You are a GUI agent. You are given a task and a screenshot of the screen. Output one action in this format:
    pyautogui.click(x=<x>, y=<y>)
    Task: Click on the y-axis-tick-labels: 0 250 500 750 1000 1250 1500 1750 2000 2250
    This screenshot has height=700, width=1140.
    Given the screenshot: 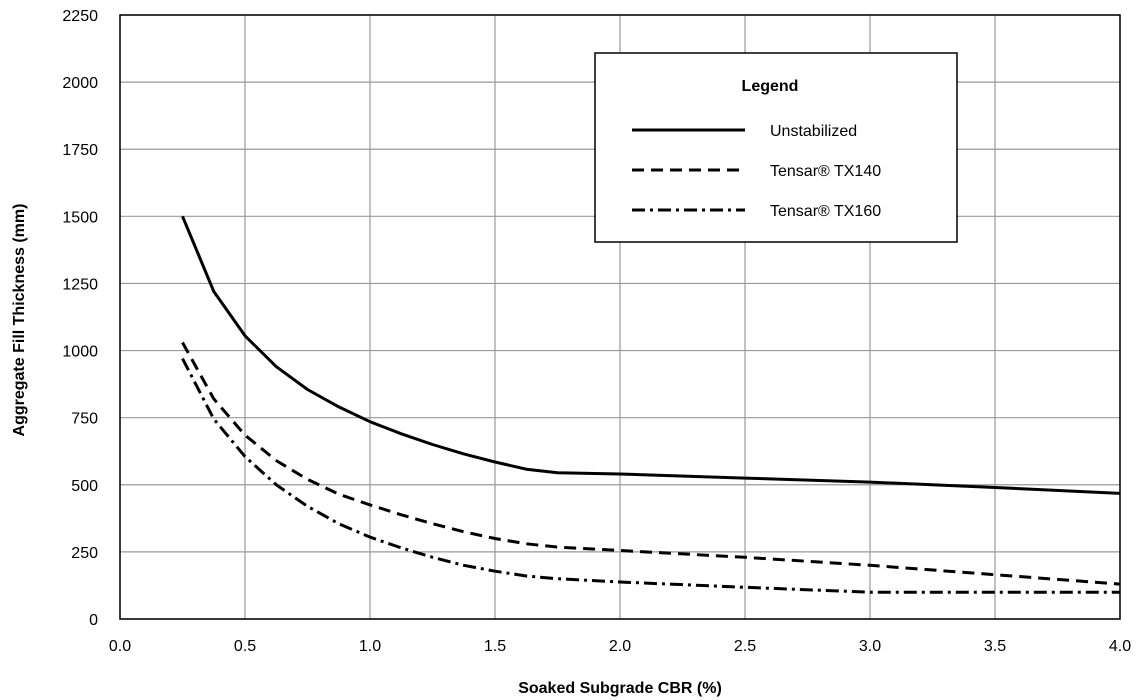 What is the action you would take?
    pyautogui.click(x=80, y=318)
    